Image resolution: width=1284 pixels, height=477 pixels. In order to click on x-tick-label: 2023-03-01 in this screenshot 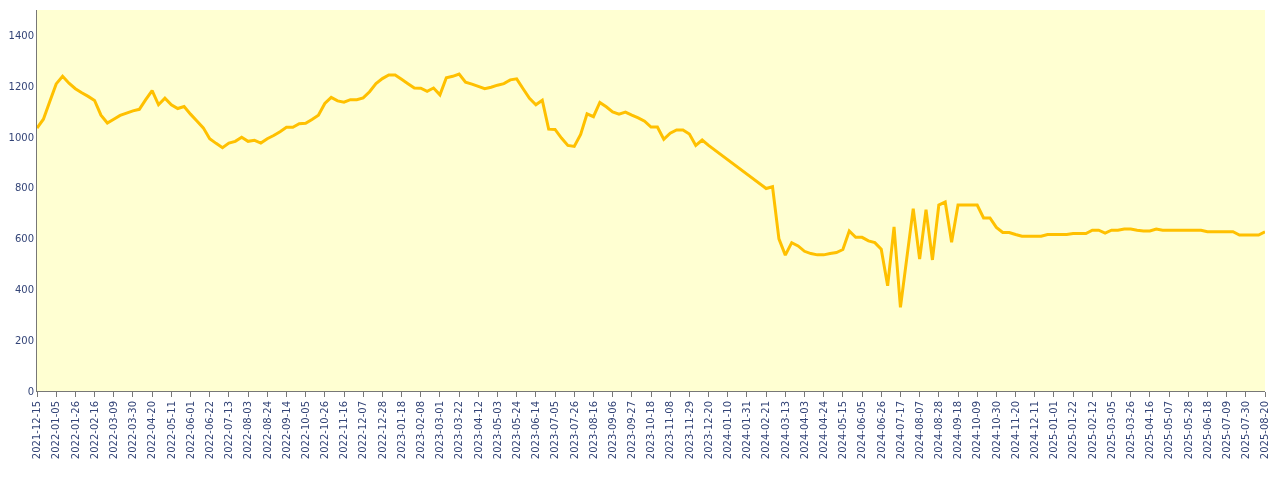, I will do `click(440, 430)`.